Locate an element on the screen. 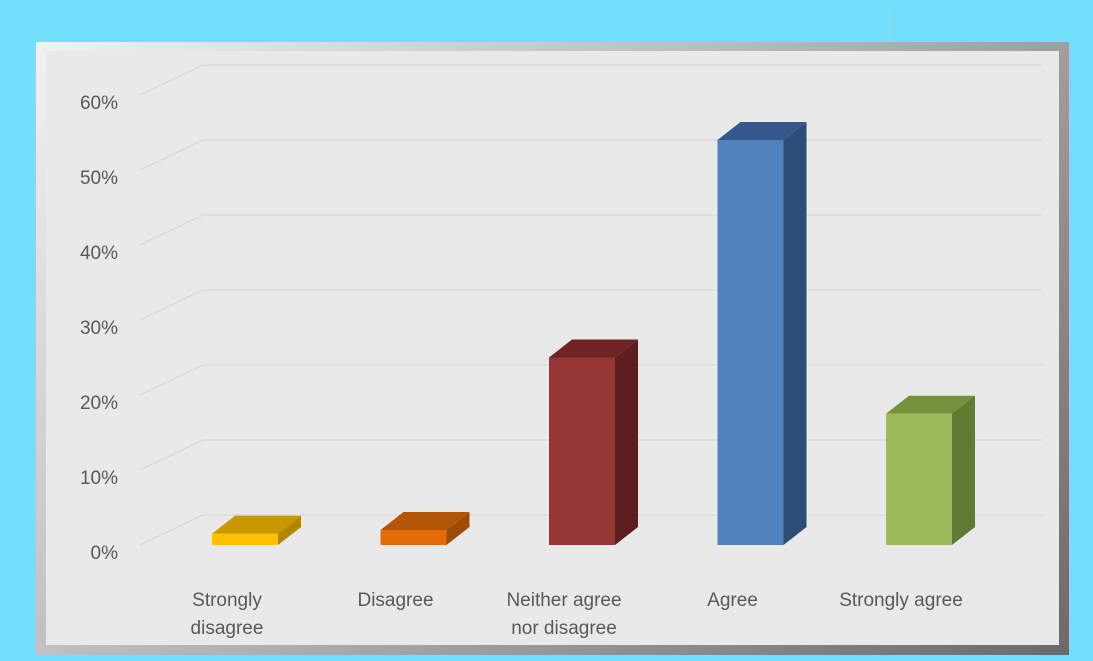 This screenshot has height=661, width=1093. y-tick-label: 10% is located at coordinates (99, 478).